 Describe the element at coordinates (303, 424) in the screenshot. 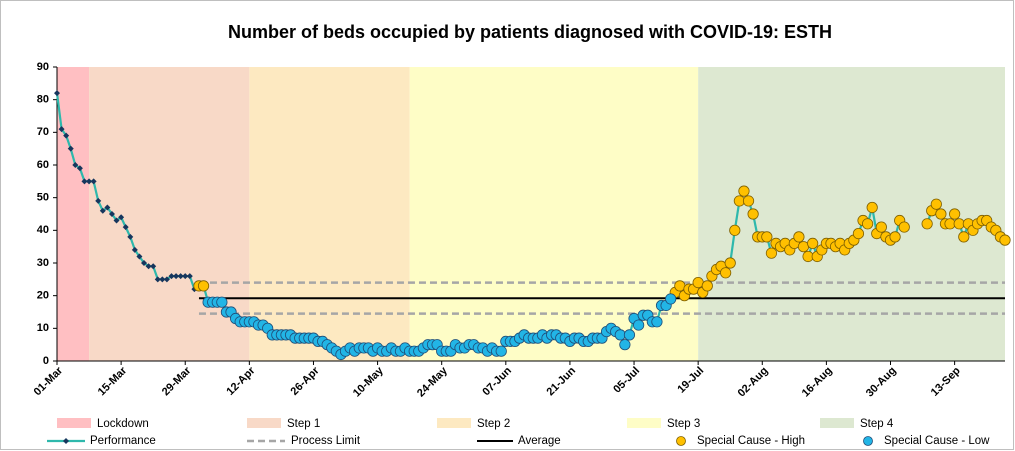

I see `legend-label: Step 1` at that location.